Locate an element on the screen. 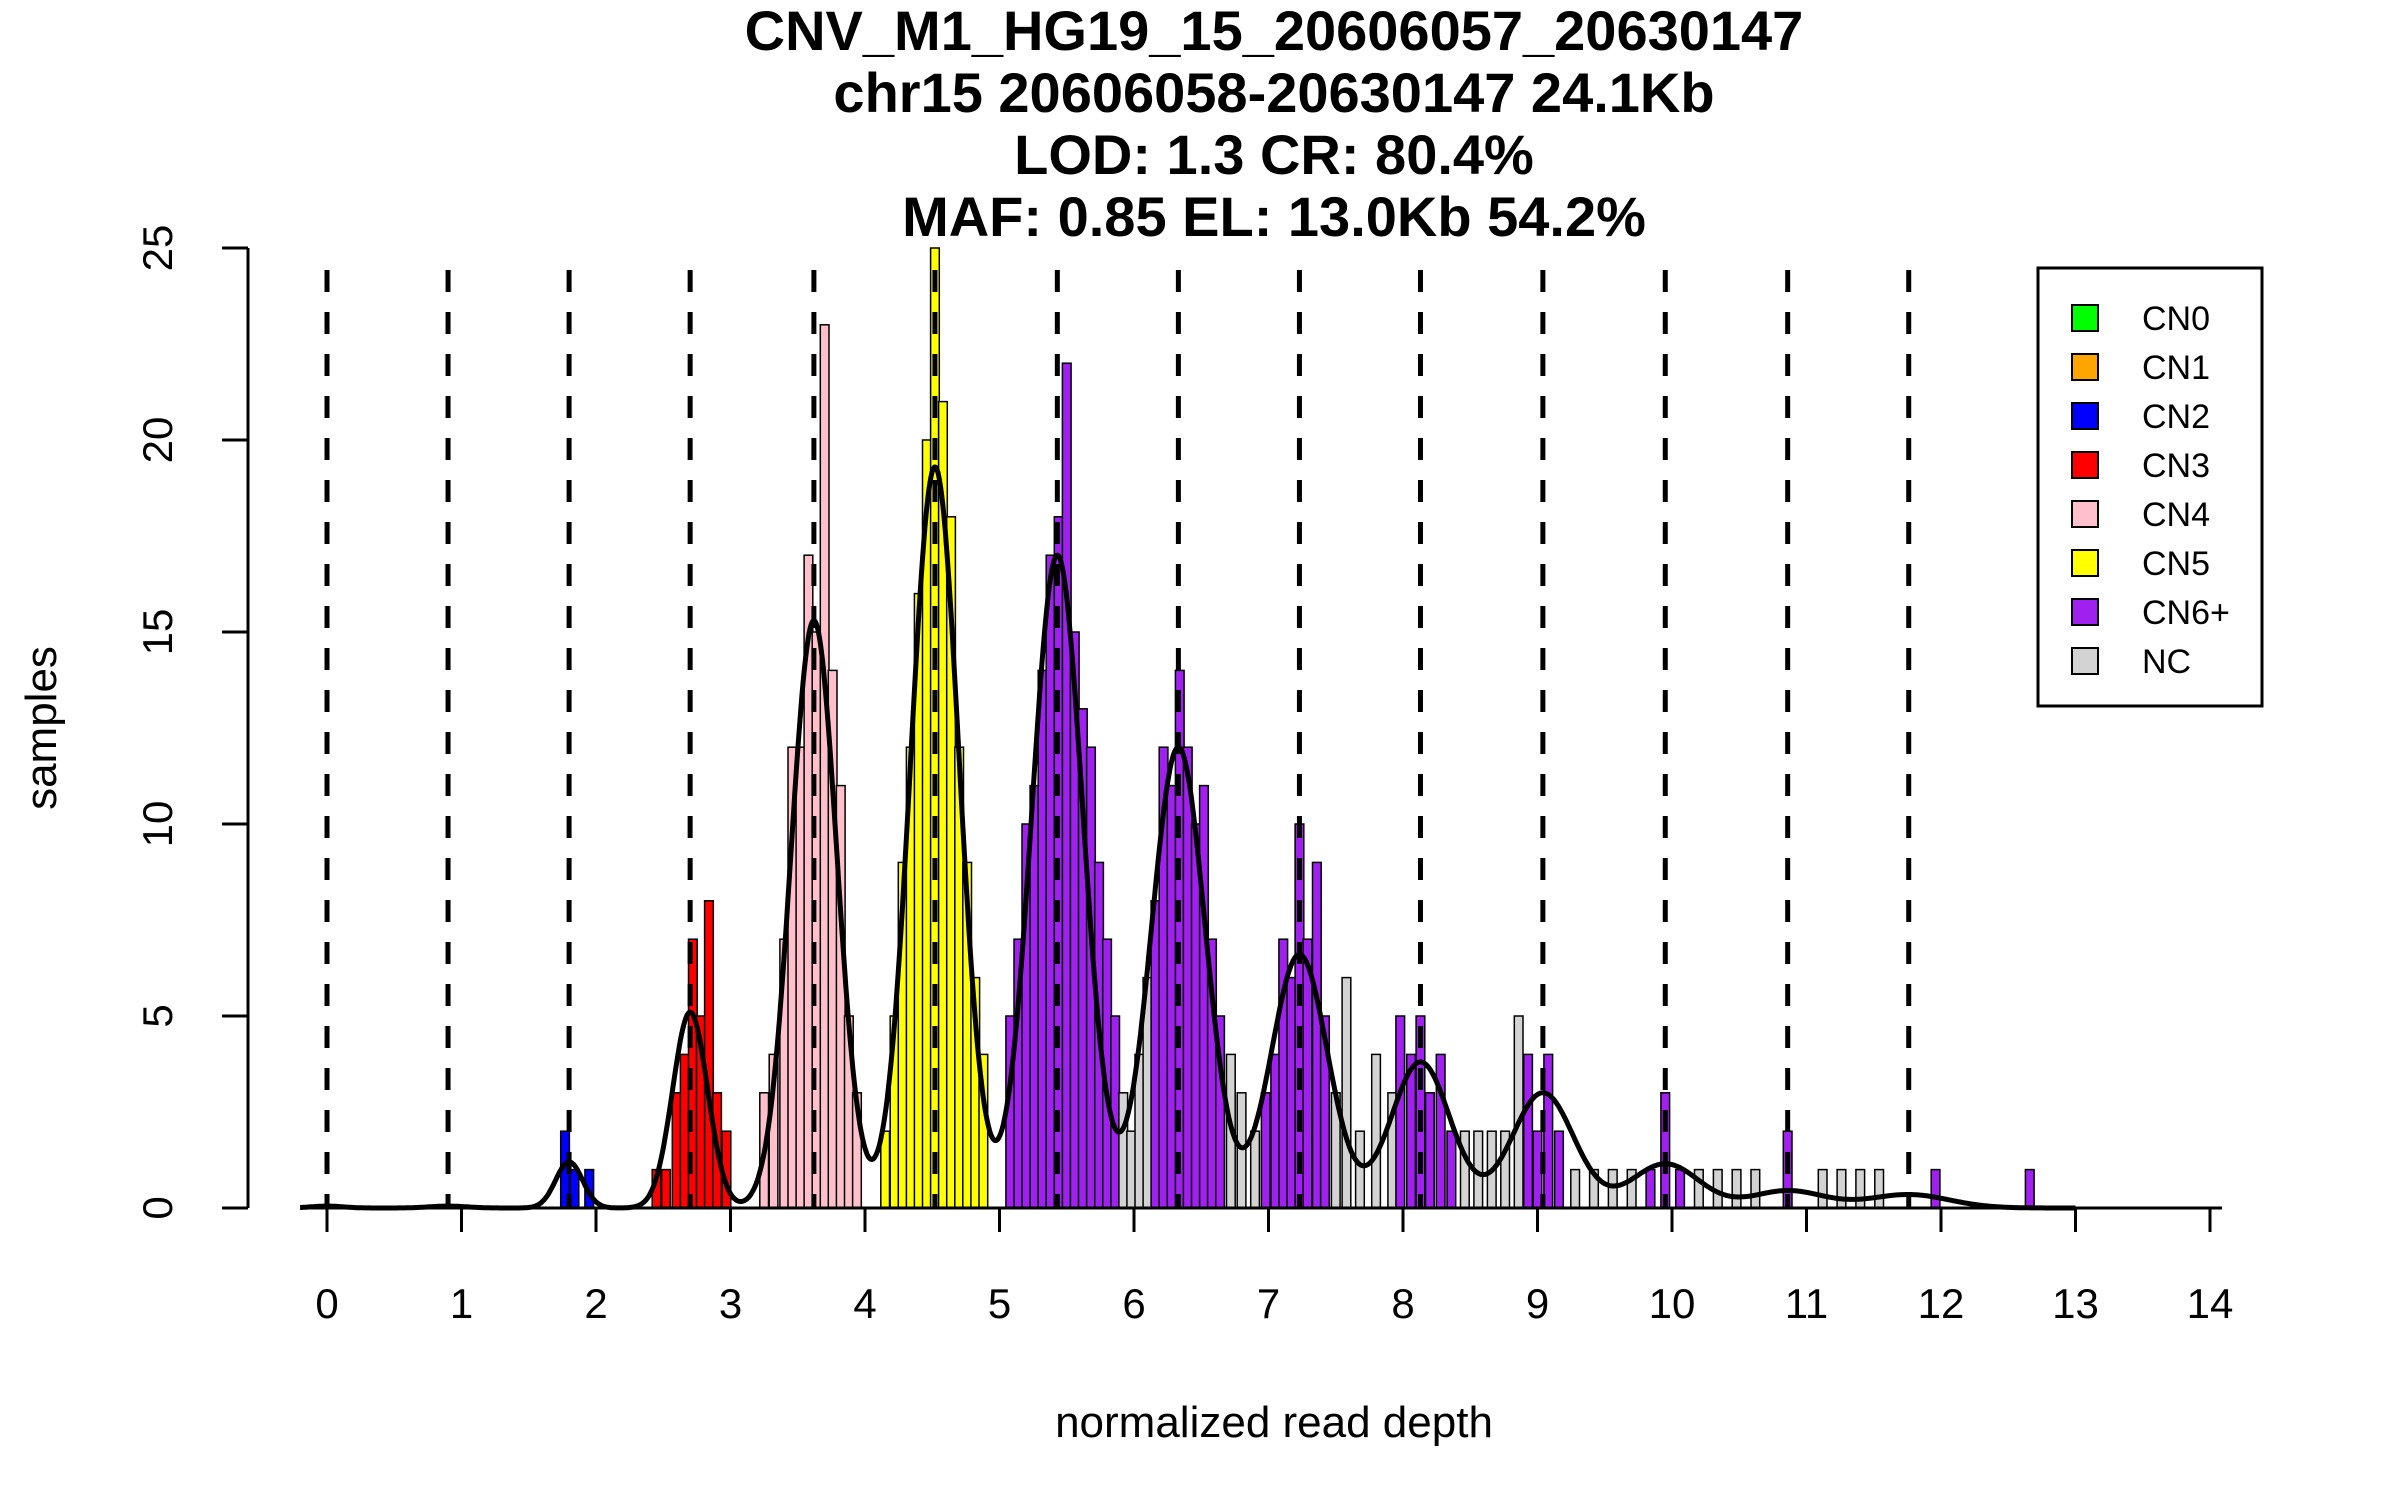 This screenshot has height=1500, width=2400. x-tick-label: 10 is located at coordinates (1672, 1303).